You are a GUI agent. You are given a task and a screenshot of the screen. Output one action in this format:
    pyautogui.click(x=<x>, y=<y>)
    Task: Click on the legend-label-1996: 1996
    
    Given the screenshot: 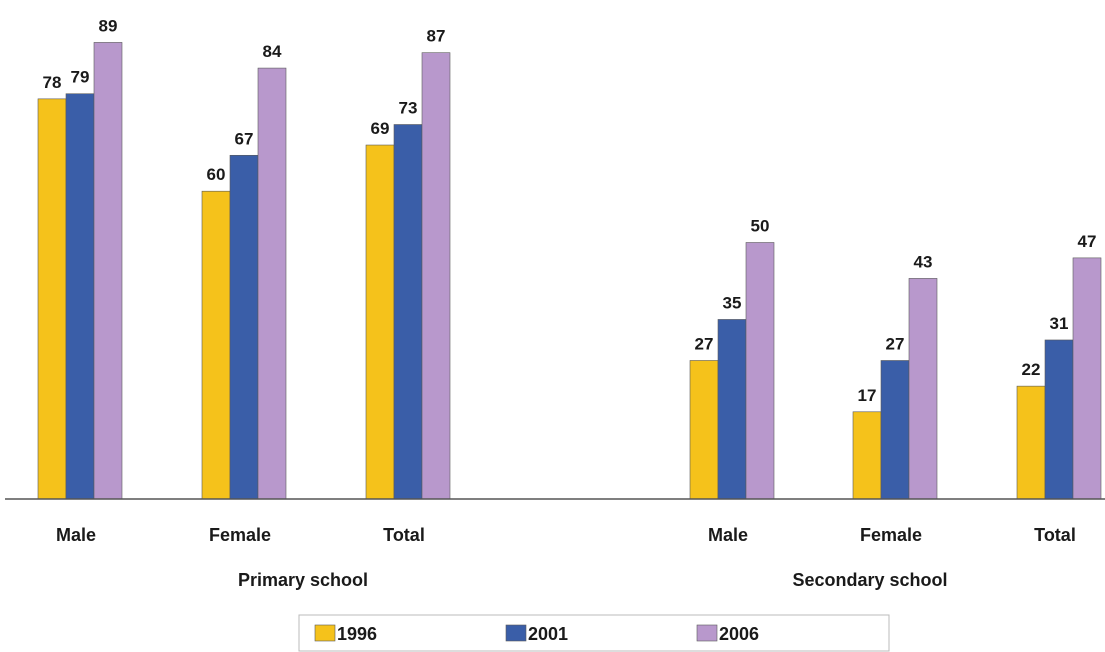 What is the action you would take?
    pyautogui.click(x=357, y=634)
    